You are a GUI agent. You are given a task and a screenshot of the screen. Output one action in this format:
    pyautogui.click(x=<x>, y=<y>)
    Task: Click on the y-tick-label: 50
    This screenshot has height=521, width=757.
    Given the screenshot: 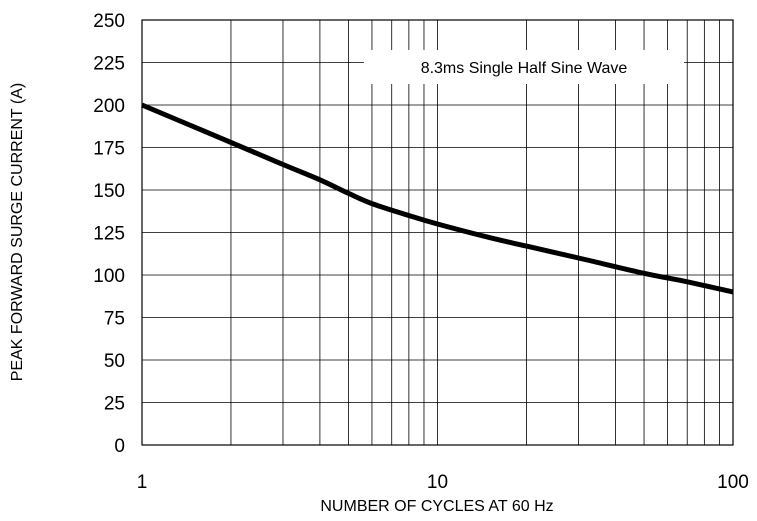 What is the action you would take?
    pyautogui.click(x=114, y=361)
    